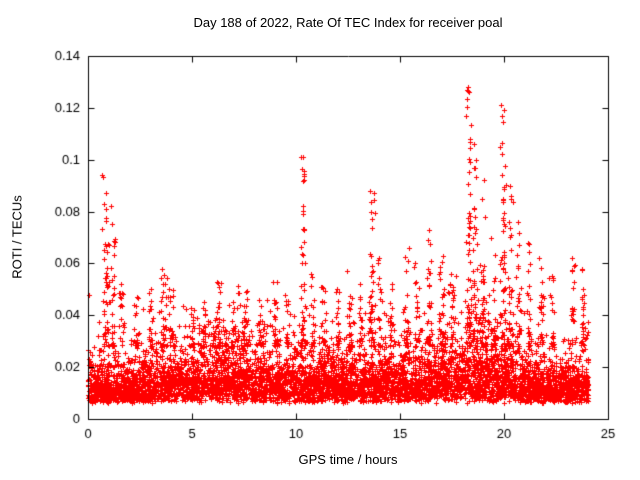 The image size is (640, 480). I want to click on y-axis-label: ROTI / TECUs, so click(17, 237).